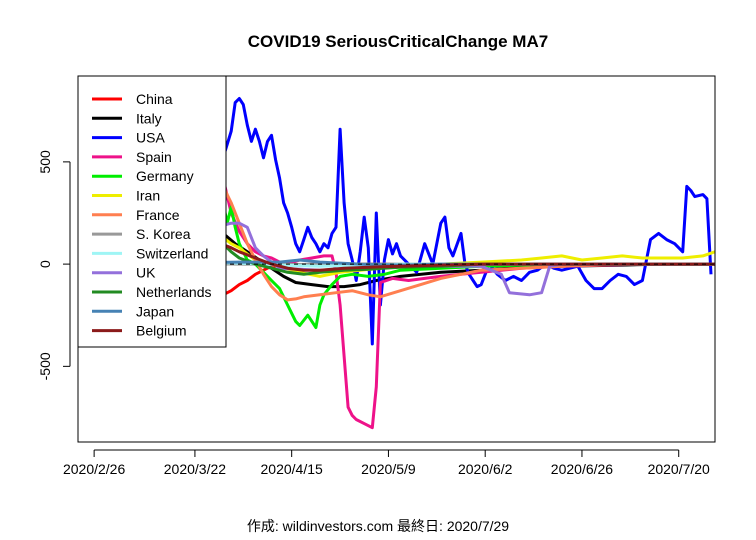  I want to click on legend-label-iran: Iran, so click(148, 196).